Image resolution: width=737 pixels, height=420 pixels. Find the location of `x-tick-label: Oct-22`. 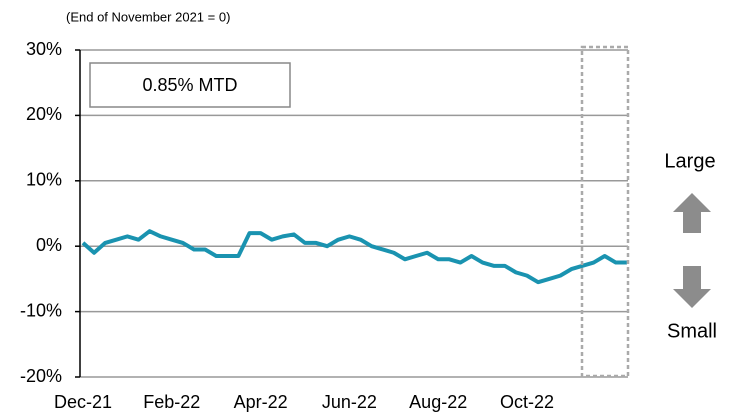

x-tick-label: Oct-22 is located at coordinates (527, 402).